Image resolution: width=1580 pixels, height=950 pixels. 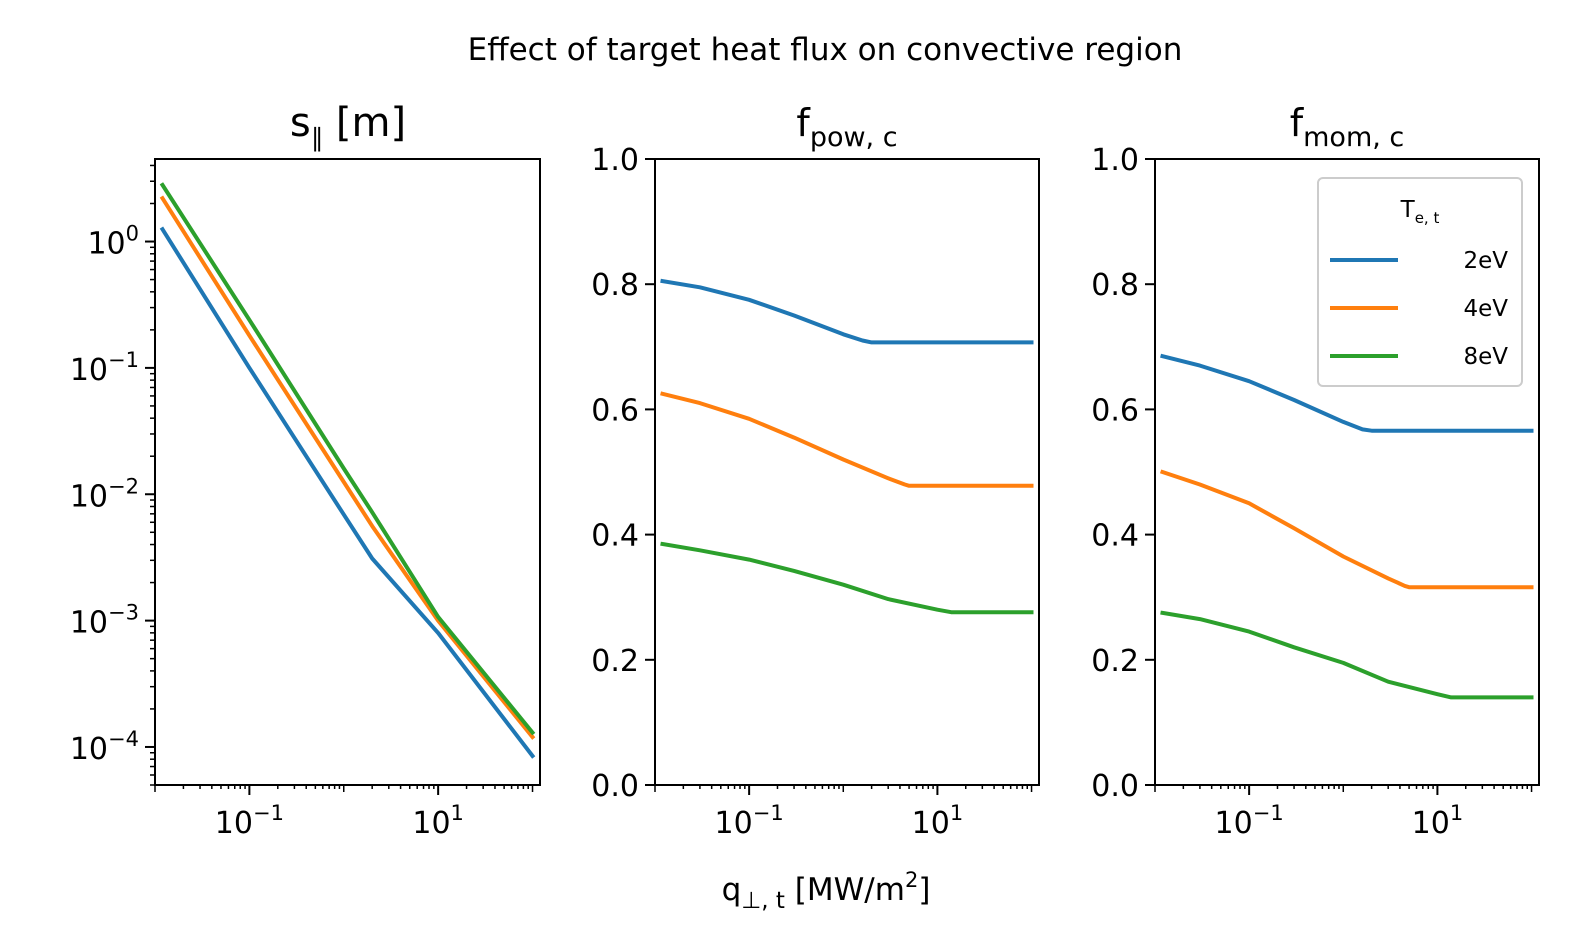 I want to click on panel-3-title: fmom, c, so click(x=1347, y=127).